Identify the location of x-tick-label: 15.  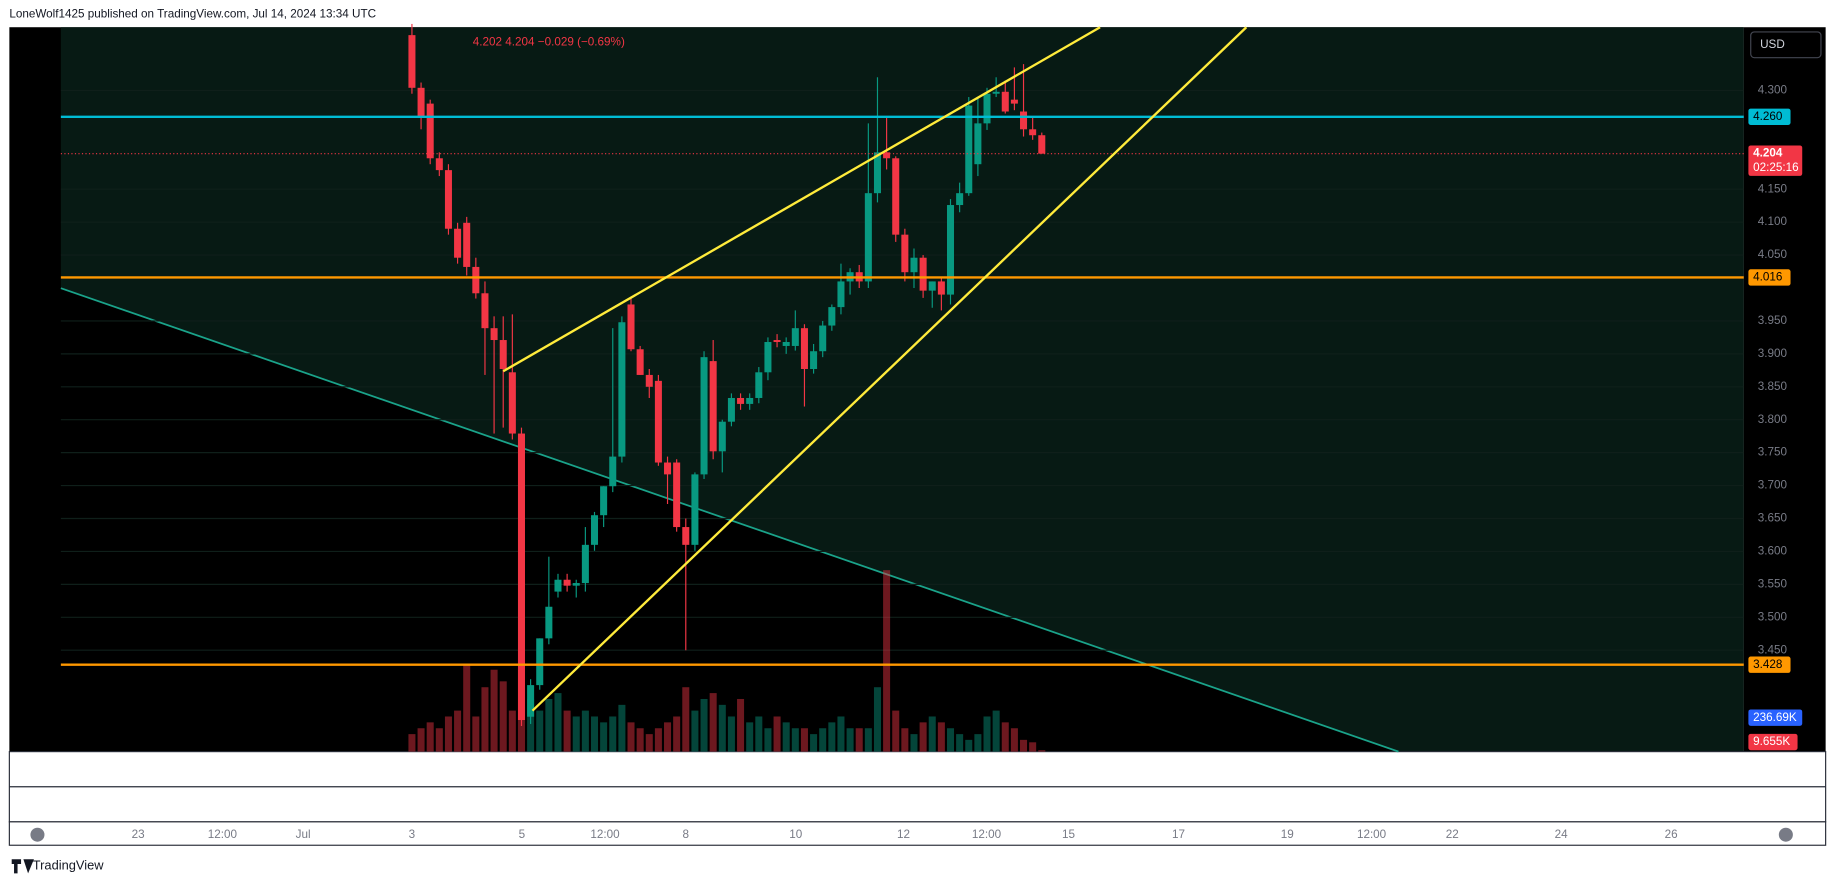
(1069, 834).